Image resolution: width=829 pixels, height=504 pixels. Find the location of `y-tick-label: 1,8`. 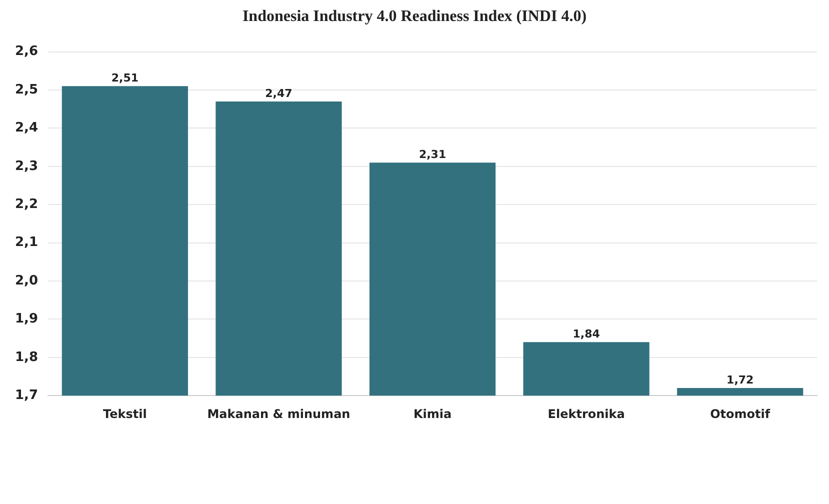

y-tick-label: 1,8 is located at coordinates (26, 357).